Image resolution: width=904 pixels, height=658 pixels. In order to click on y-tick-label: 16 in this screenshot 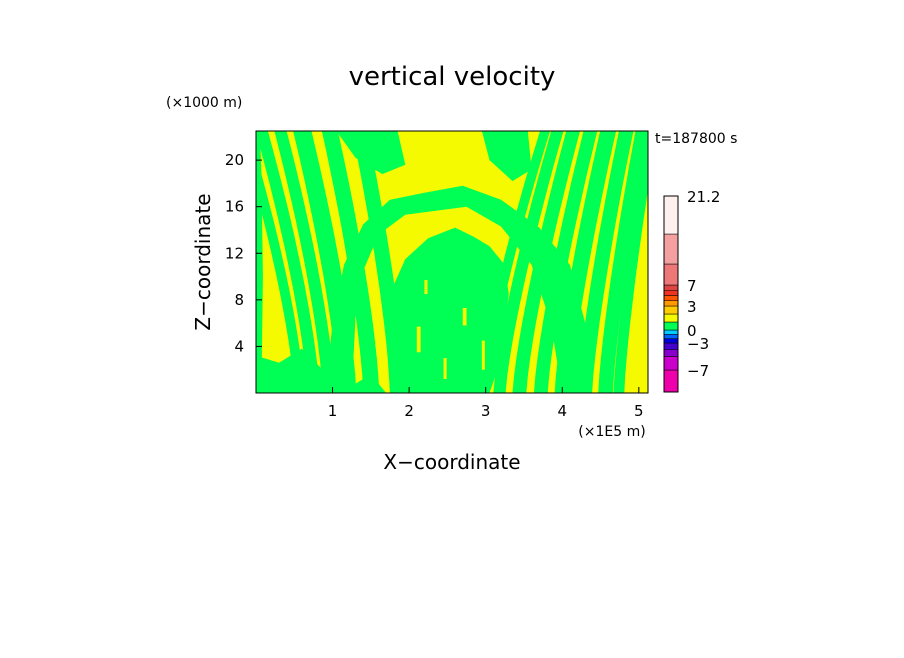, I will do `click(234, 207)`.